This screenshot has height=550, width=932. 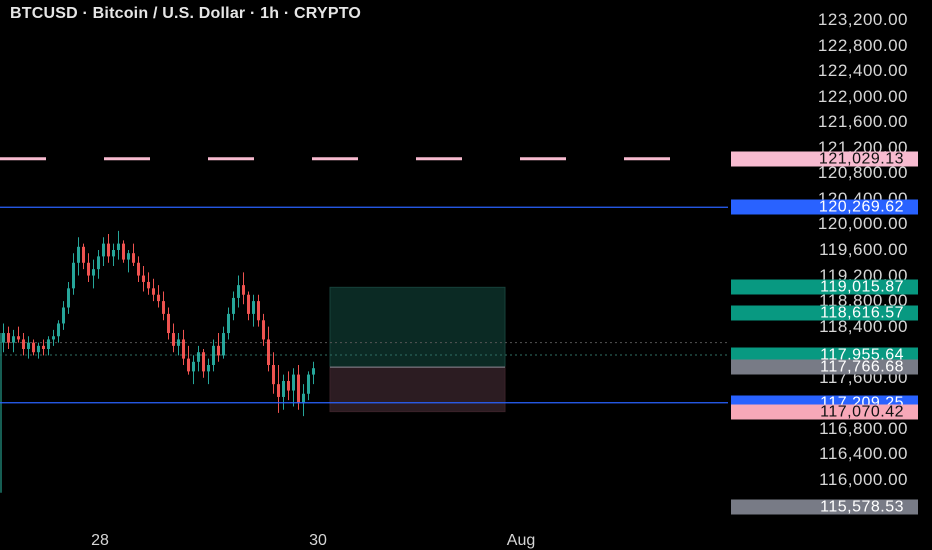 What do you see at coordinates (824, 355) in the screenshot?
I see `price-badge: 117,955.64` at bounding box center [824, 355].